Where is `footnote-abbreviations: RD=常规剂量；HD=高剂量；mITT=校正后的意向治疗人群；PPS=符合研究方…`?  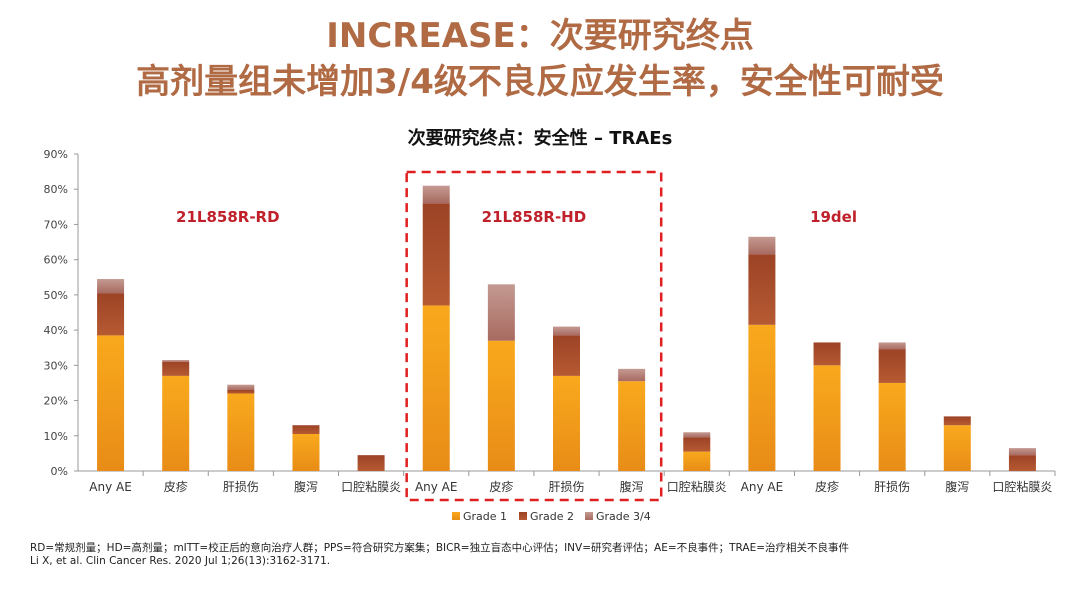
footnote-abbreviations: RD=常规剂量；HD=高剂量；mITT=校正后的意向治疗人群；PPS=符合研究方… is located at coordinates (440, 548).